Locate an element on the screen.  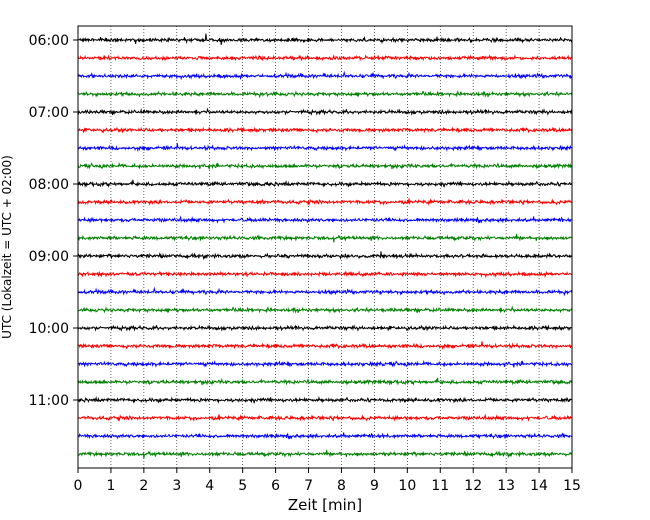
x-tick-label: 10 is located at coordinates (407, 486).